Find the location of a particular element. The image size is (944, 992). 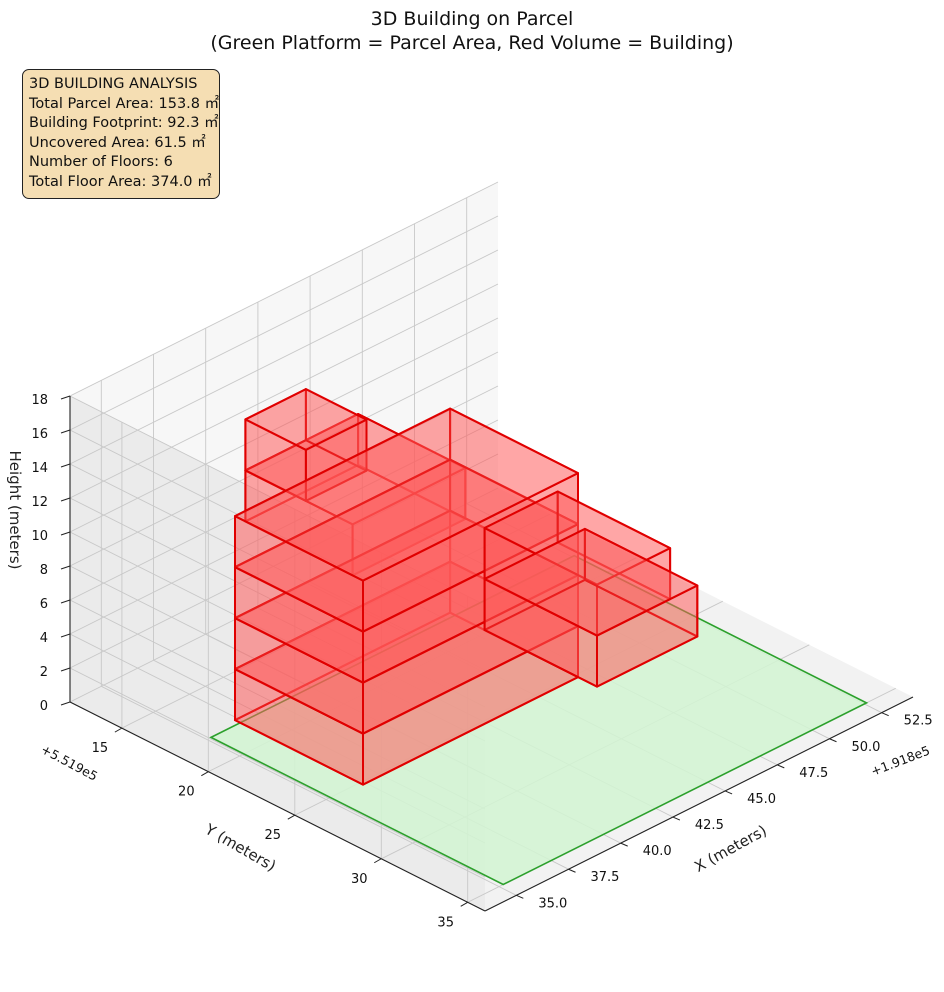

chart-title: 3D Building on Parcel is located at coordinates (472, 19).